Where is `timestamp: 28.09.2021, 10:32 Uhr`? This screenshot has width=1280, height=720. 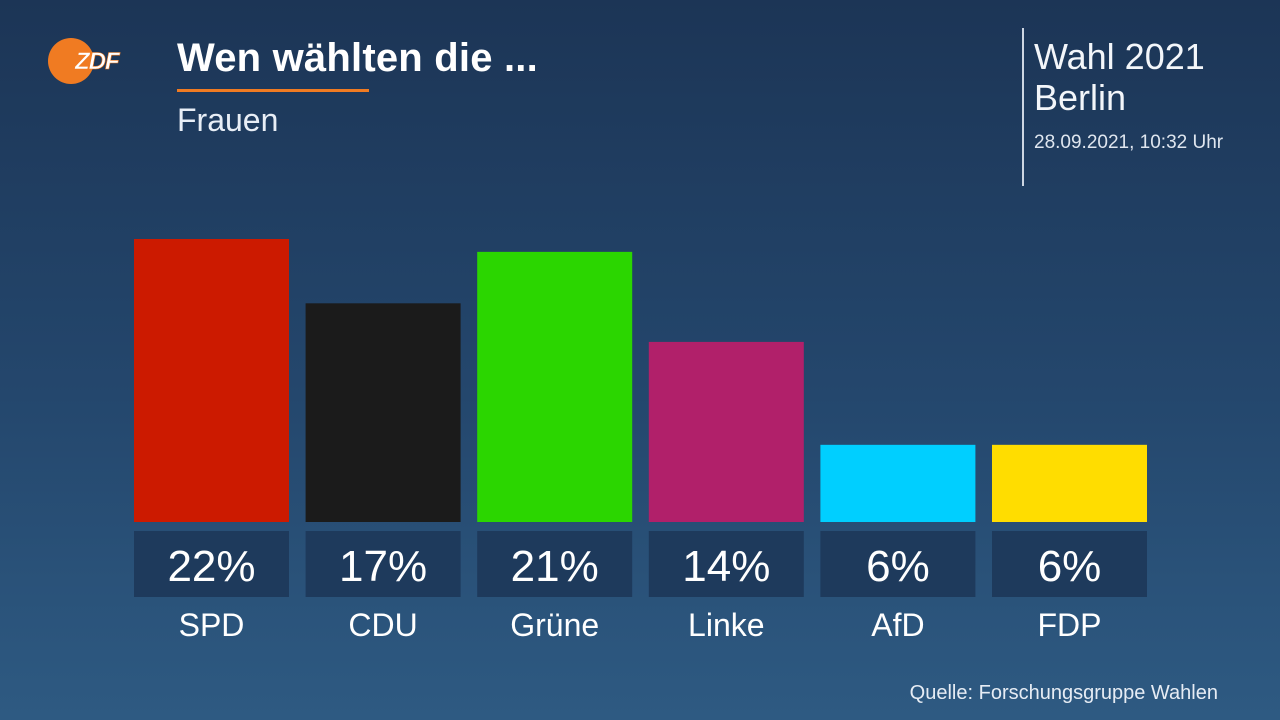 timestamp: 28.09.2021, 10:32 Uhr is located at coordinates (1129, 142).